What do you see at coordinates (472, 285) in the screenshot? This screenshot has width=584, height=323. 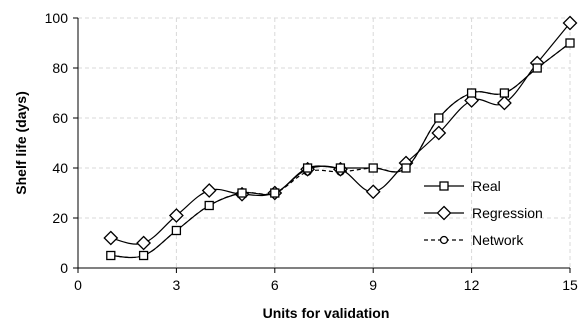 I see `x-tick-label: 12` at bounding box center [472, 285].